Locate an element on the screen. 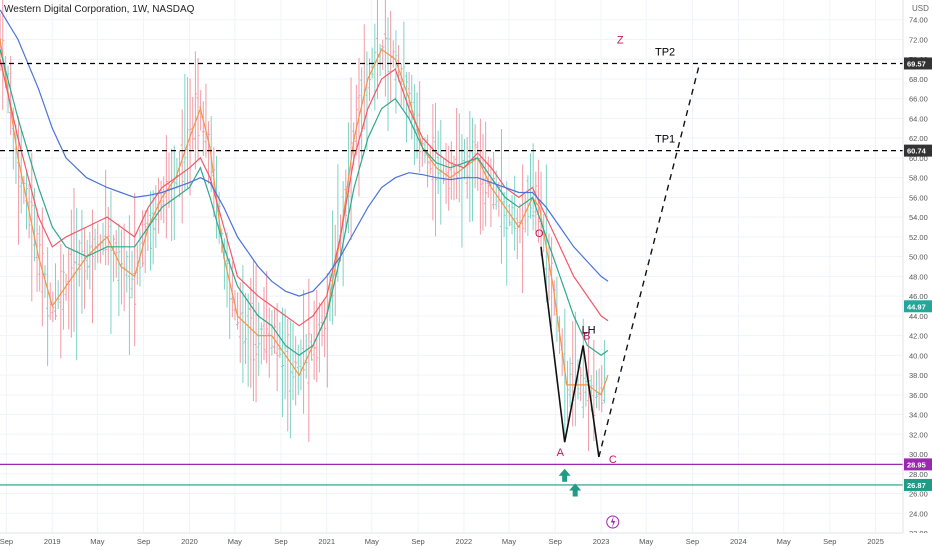 The width and height of the screenshot is (932, 550). flash-bolt-icon is located at coordinates (613, 522).